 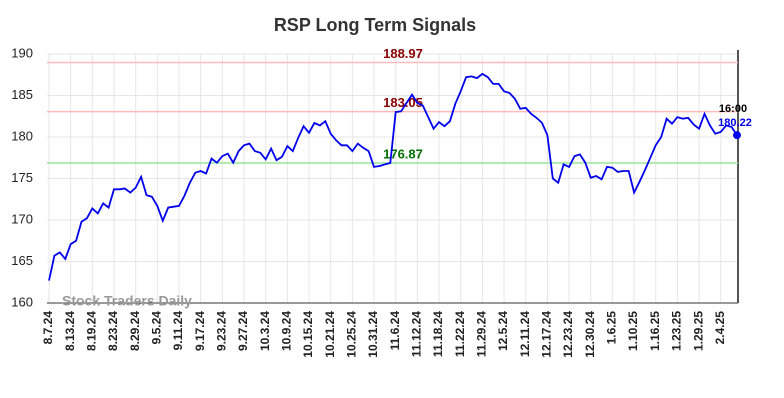 I want to click on x-tick-label: 1.23.25, so click(x=677, y=331).